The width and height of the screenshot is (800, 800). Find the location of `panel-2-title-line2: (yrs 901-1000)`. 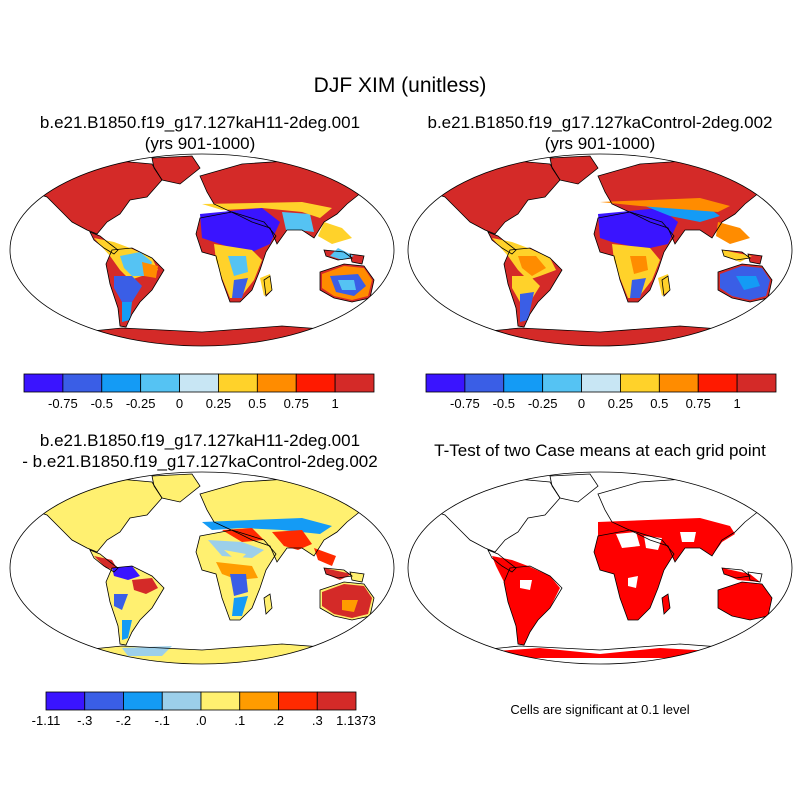

panel-2-title-line2: (yrs 901-1000) is located at coordinates (600, 143).